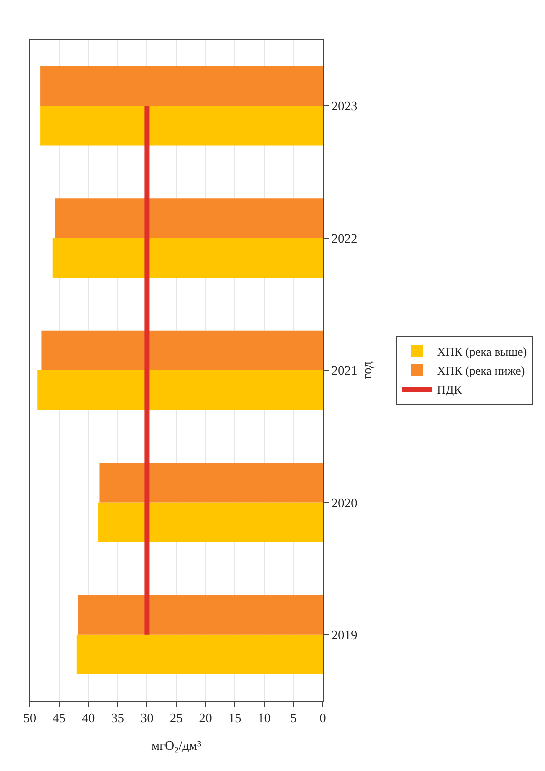 The image size is (545, 771). Describe the element at coordinates (293, 718) in the screenshot. I see `x-tick-label: 5` at that location.